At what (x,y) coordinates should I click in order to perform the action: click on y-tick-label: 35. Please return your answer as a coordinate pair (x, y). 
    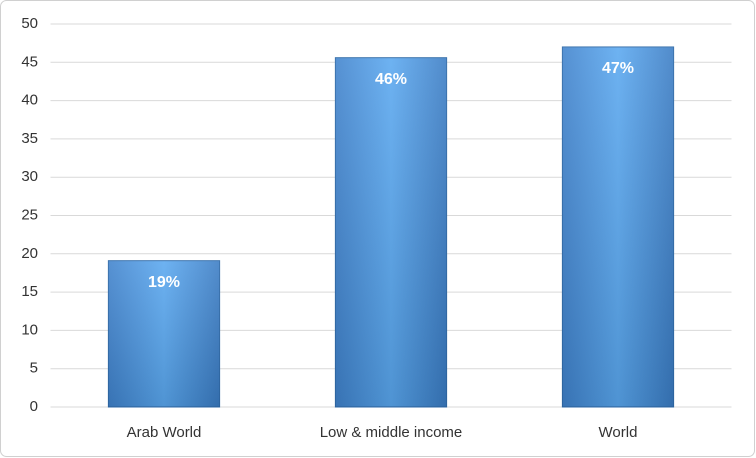
    Looking at the image, I should click on (29, 138).